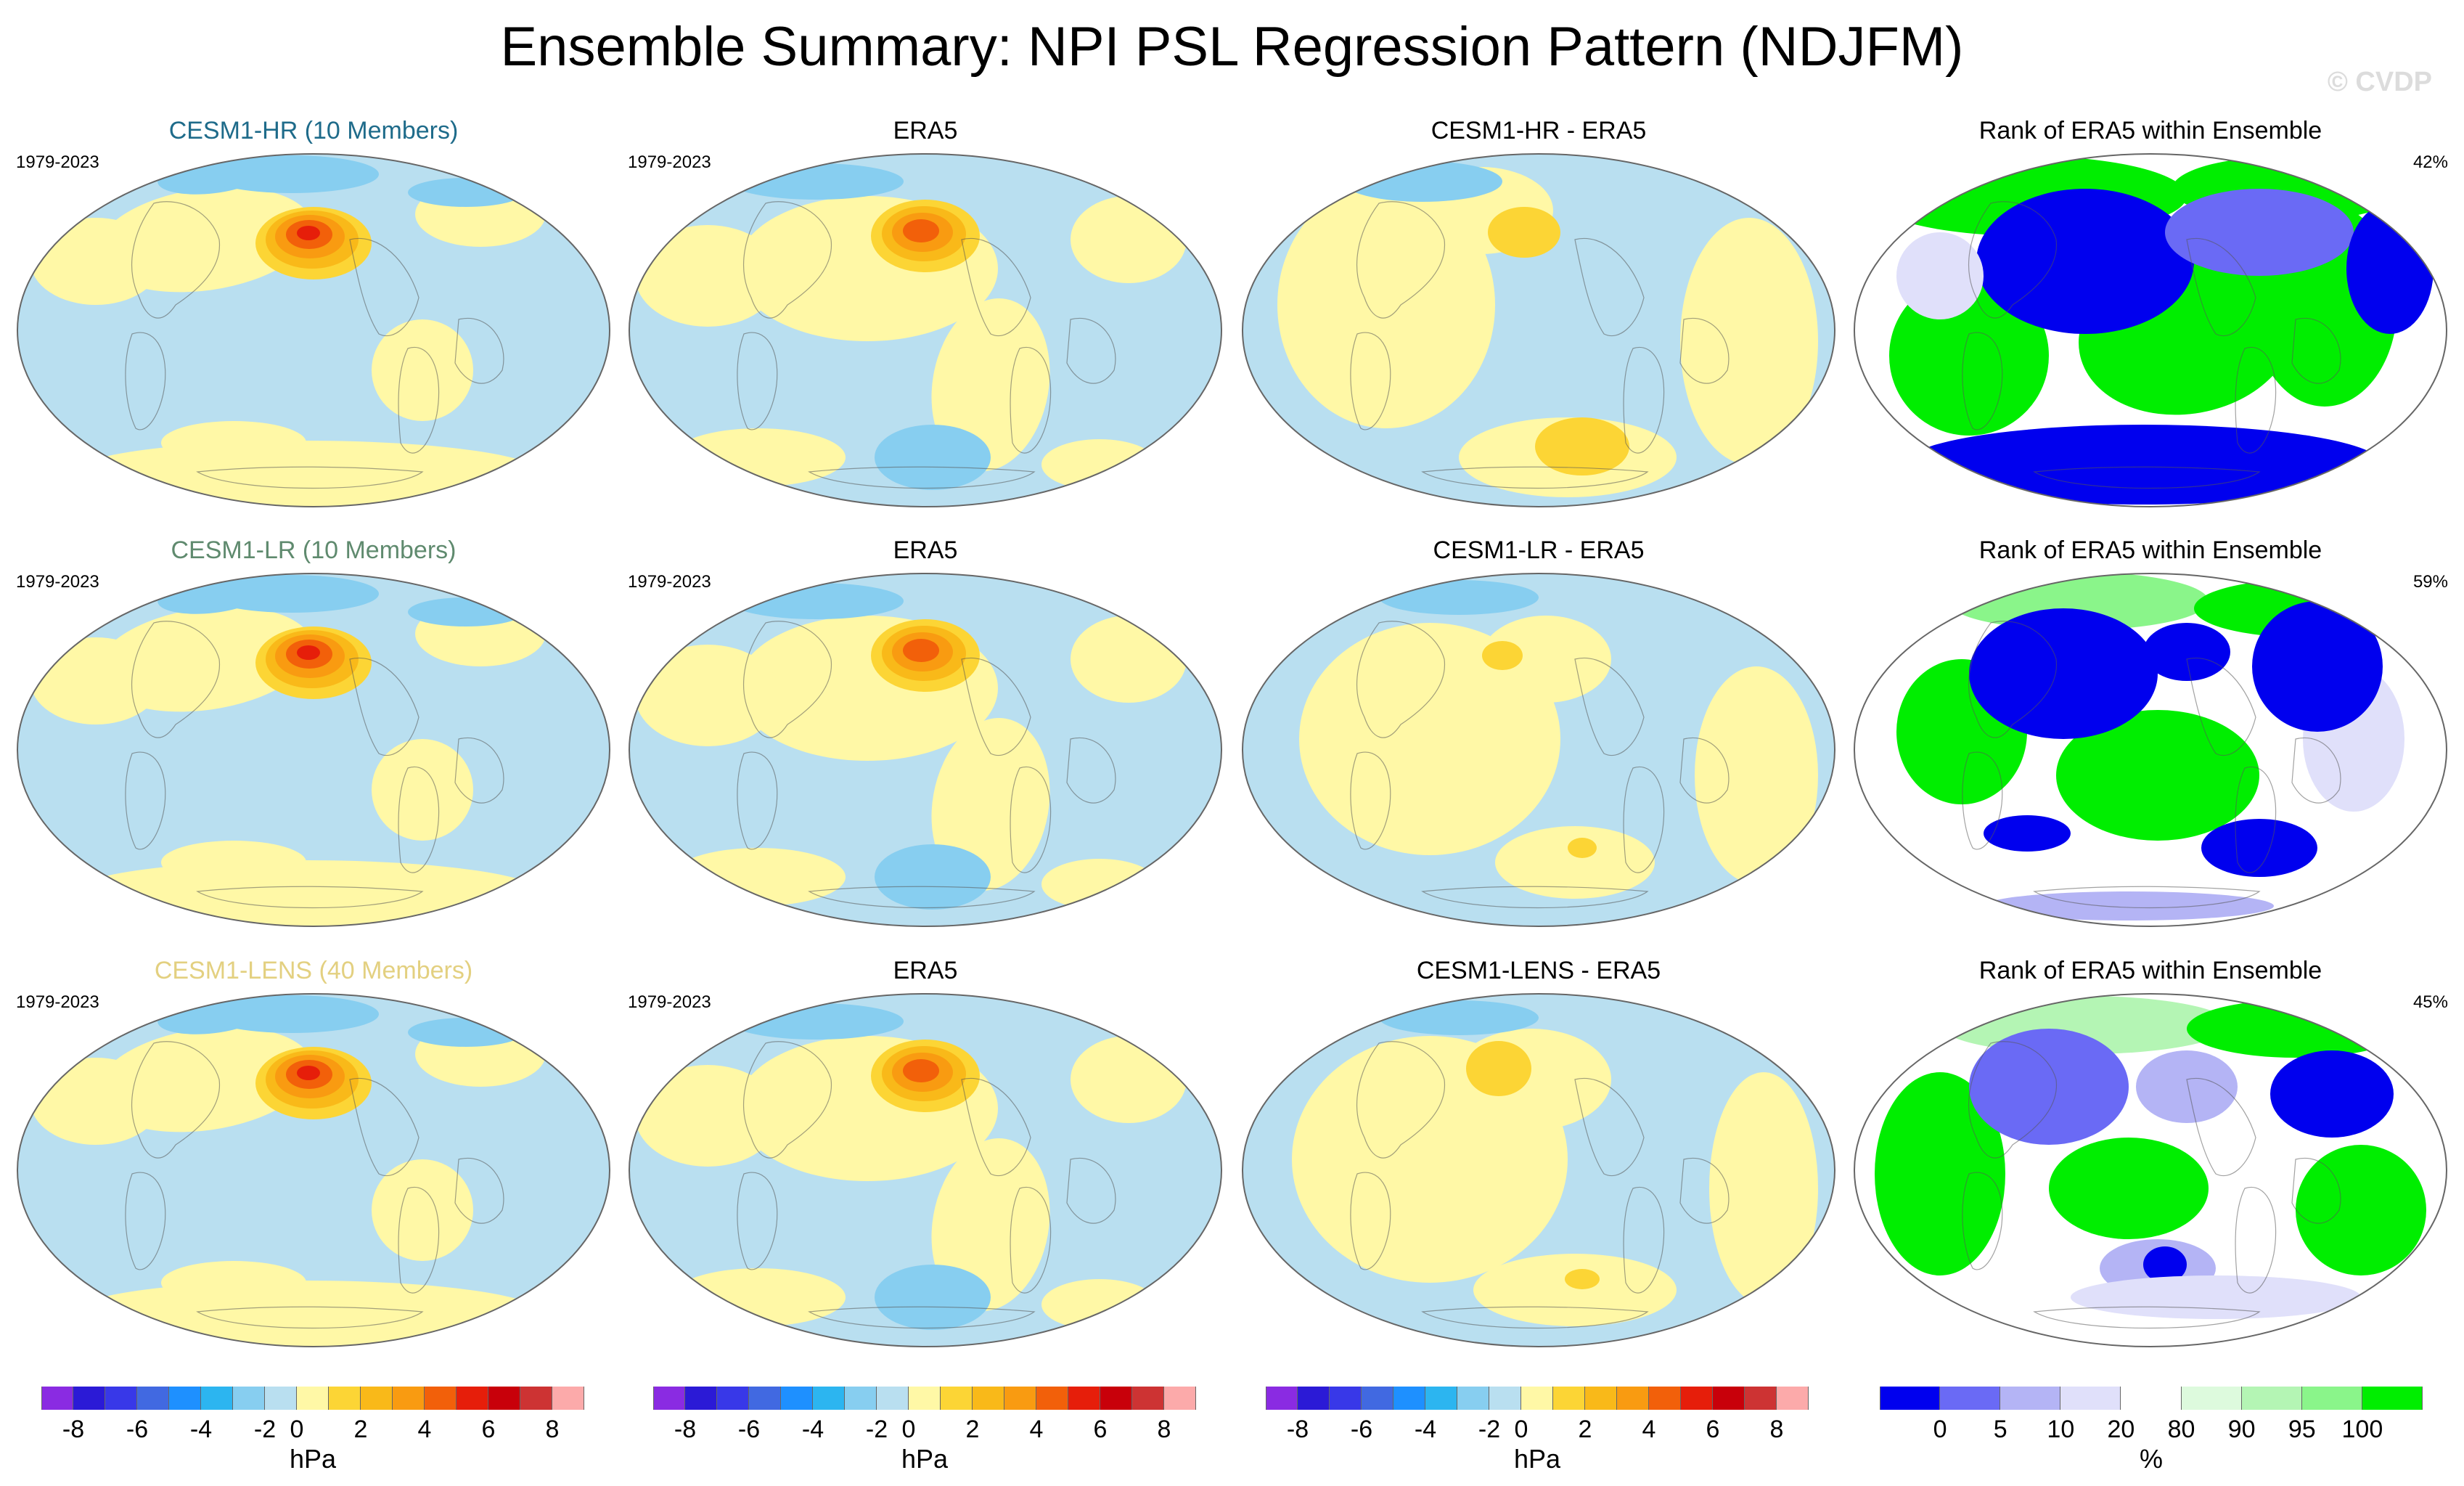 The height and width of the screenshot is (1486, 2464). I want to click on colorbar-unit: %, so click(2151, 1459).